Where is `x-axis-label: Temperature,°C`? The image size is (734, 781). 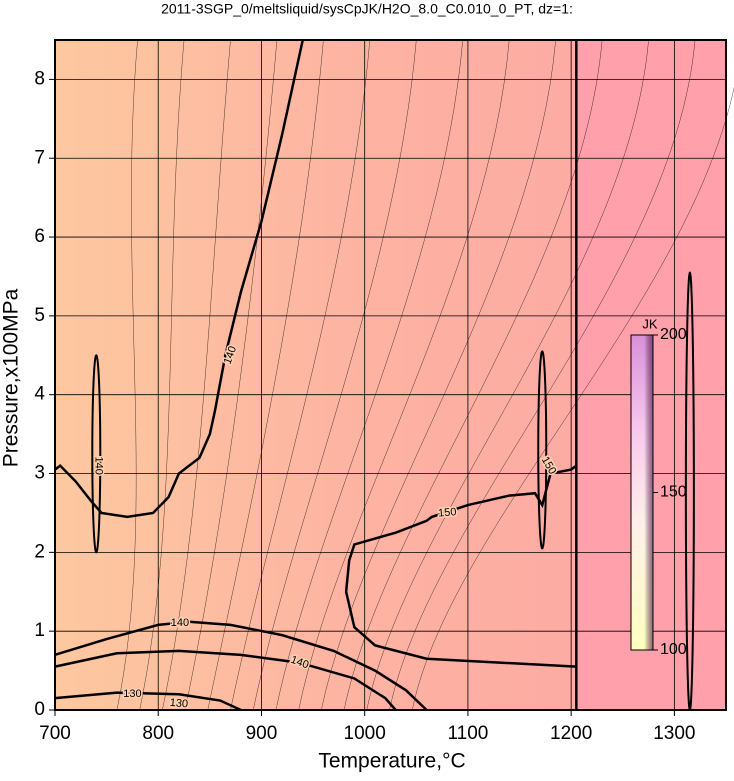 x-axis-label: Temperature,°C is located at coordinates (391, 761).